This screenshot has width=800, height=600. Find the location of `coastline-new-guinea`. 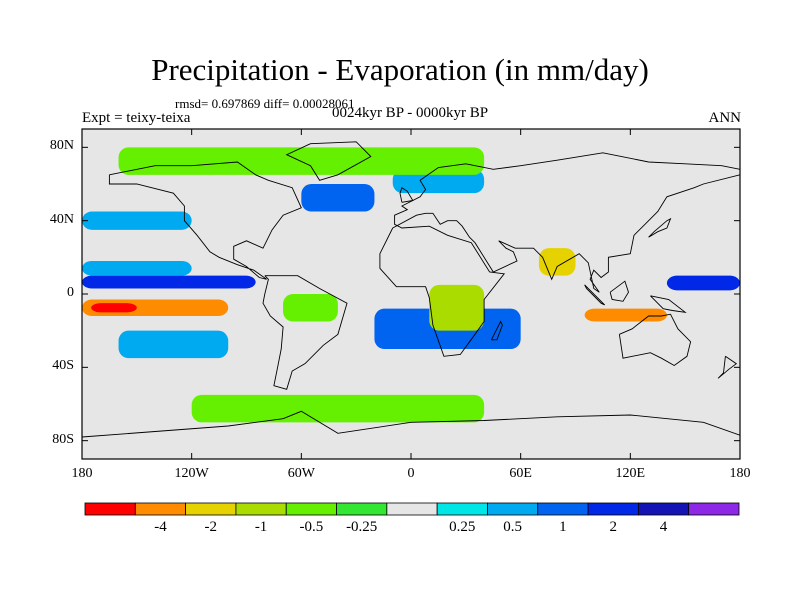

coastline-new-guinea is located at coordinates (668, 304).